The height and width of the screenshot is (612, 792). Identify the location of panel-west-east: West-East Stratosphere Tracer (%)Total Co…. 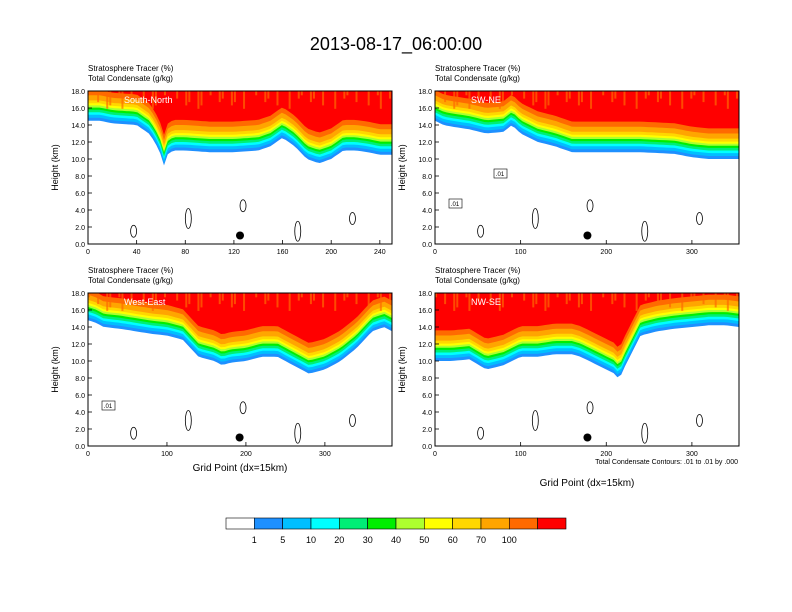
(221, 370).